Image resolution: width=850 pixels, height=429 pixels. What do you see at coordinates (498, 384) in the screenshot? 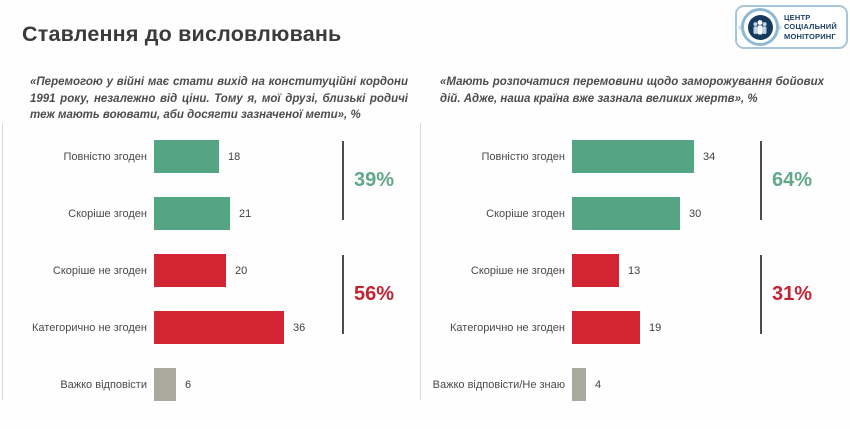
I see `category-label: Важко відповісти/Не знаю` at bounding box center [498, 384].